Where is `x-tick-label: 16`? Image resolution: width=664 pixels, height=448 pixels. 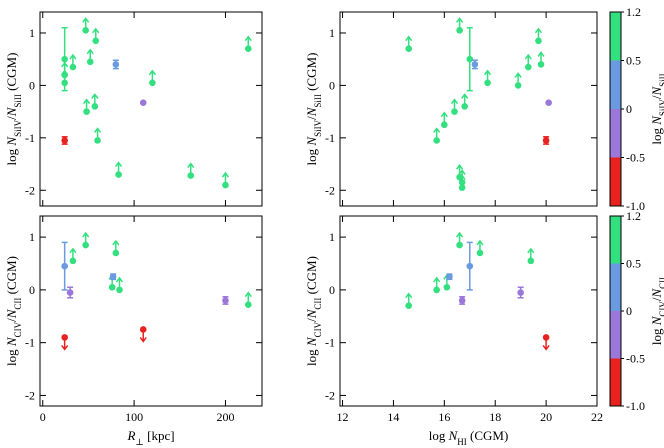 x-tick-label: 16 is located at coordinates (444, 417).